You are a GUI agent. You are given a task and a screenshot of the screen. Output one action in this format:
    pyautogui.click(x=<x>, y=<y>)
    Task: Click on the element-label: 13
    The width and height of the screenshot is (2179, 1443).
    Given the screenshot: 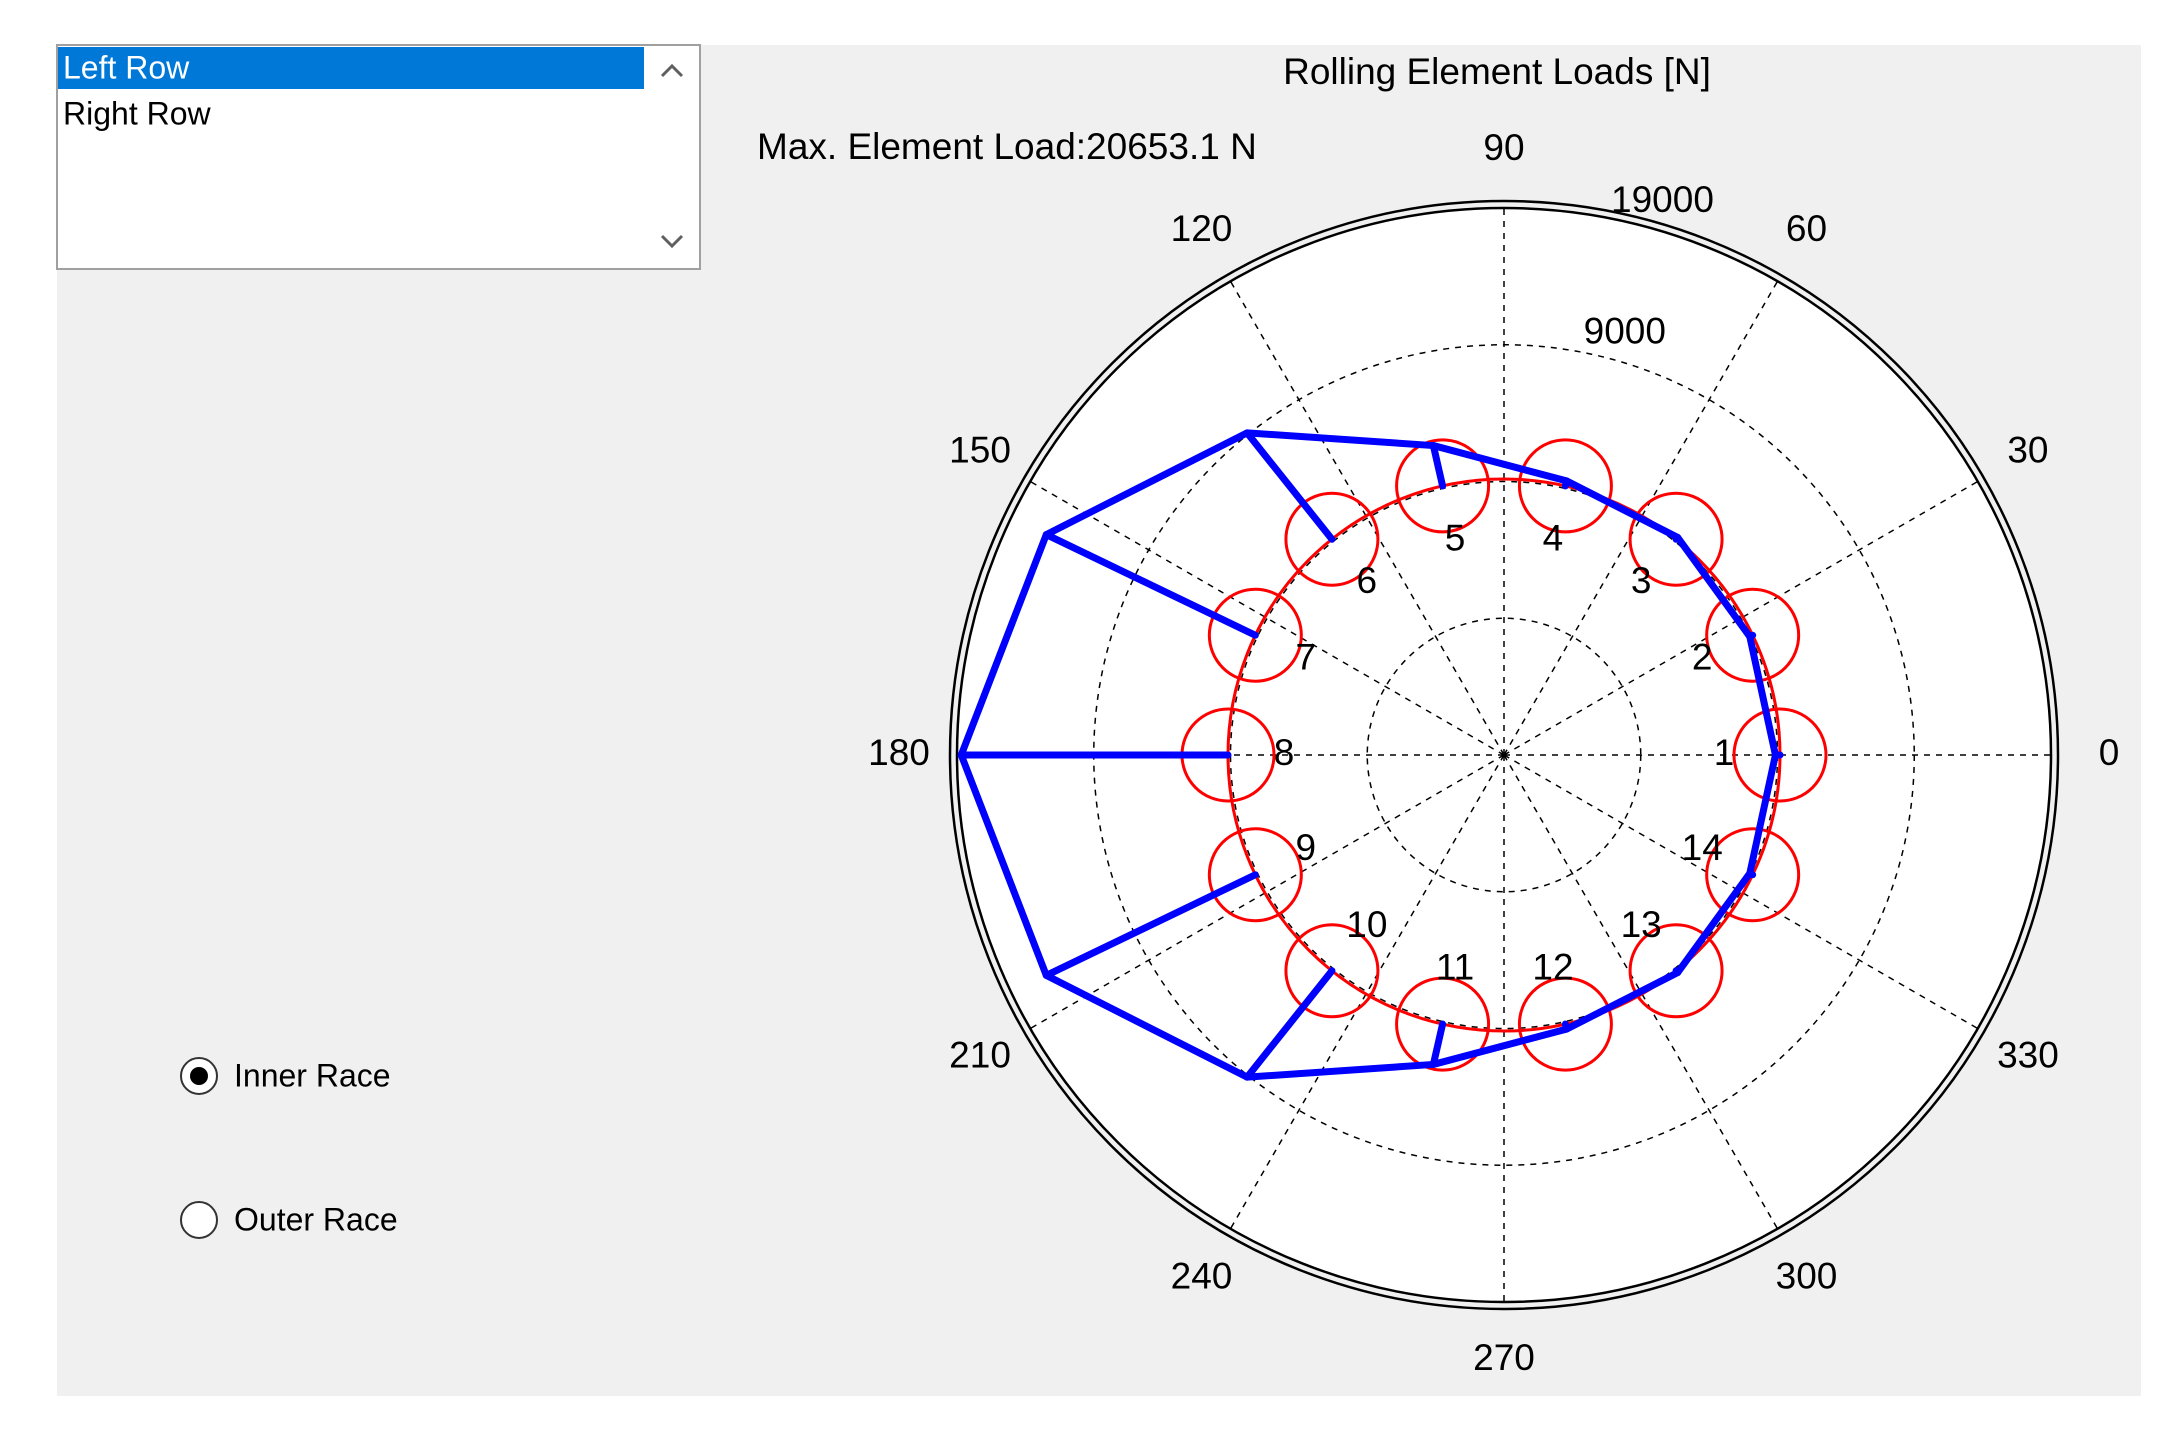 What is the action you would take?
    pyautogui.click(x=1641, y=924)
    